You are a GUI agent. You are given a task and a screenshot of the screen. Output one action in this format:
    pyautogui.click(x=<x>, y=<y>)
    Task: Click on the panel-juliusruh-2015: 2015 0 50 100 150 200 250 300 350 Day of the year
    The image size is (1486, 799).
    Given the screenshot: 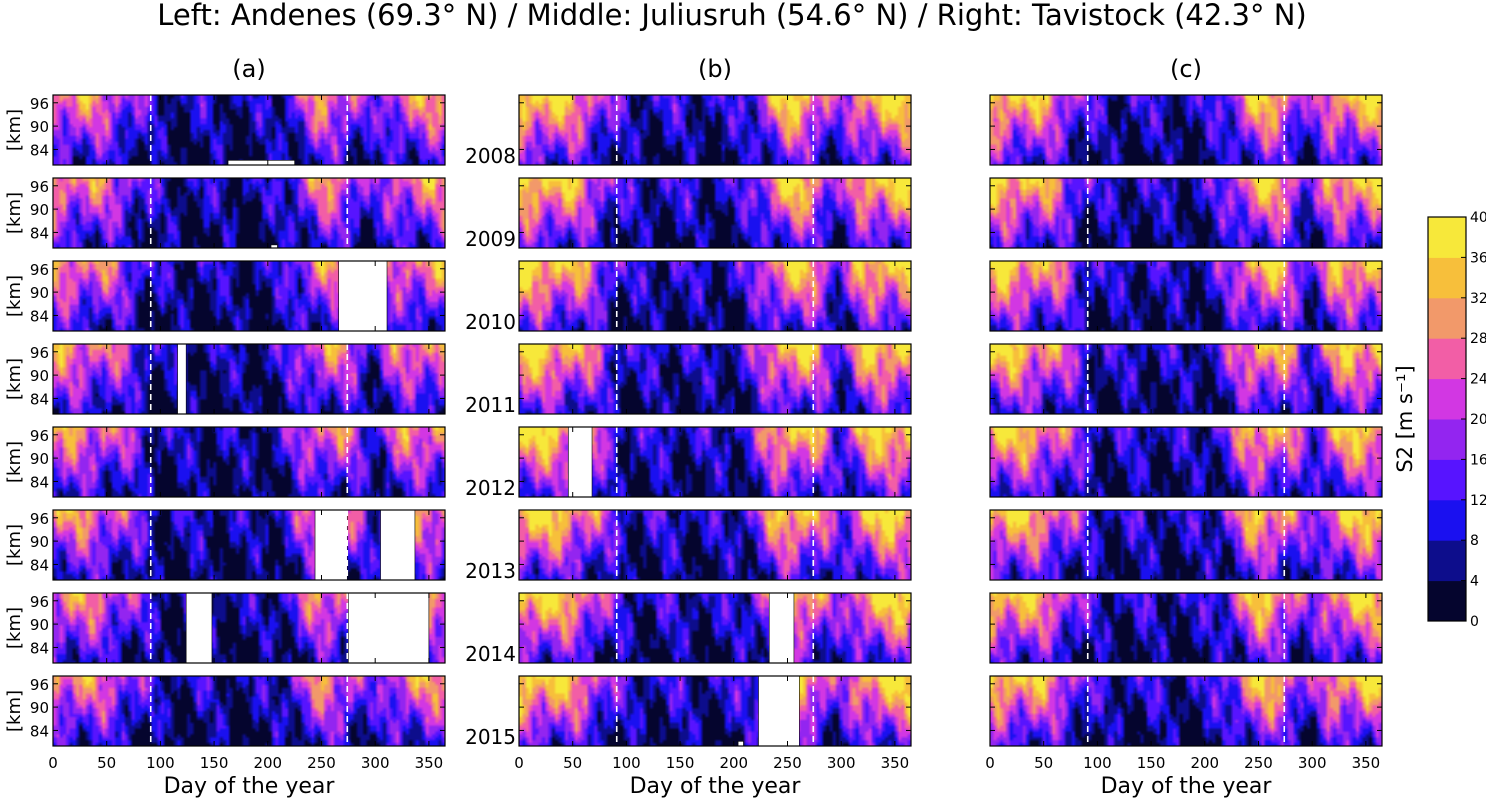 What is the action you would take?
    pyautogui.click(x=688, y=737)
    